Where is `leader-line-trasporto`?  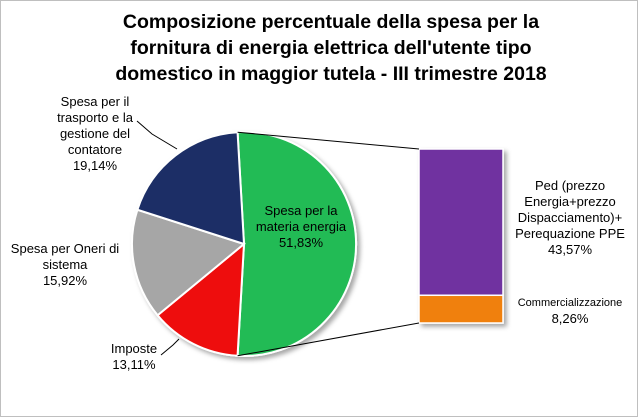 leader-line-trasporto is located at coordinates (157, 135).